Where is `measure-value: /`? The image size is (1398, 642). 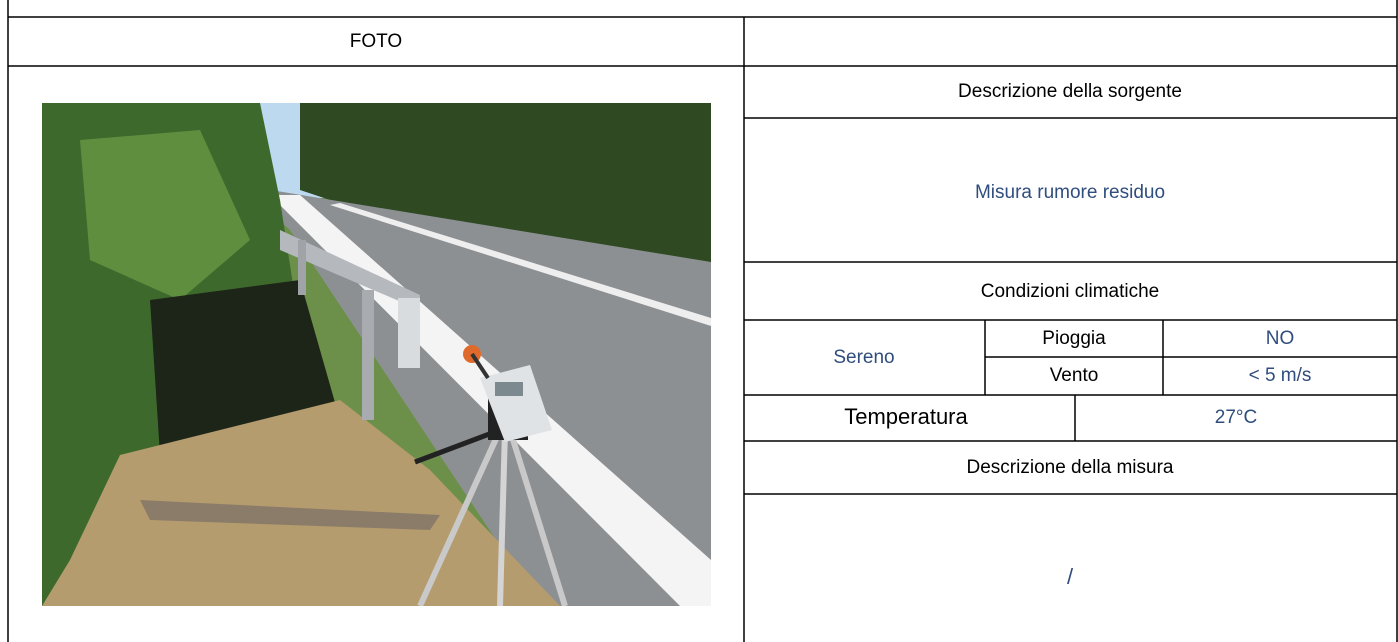
measure-value: / is located at coordinates (1070, 576).